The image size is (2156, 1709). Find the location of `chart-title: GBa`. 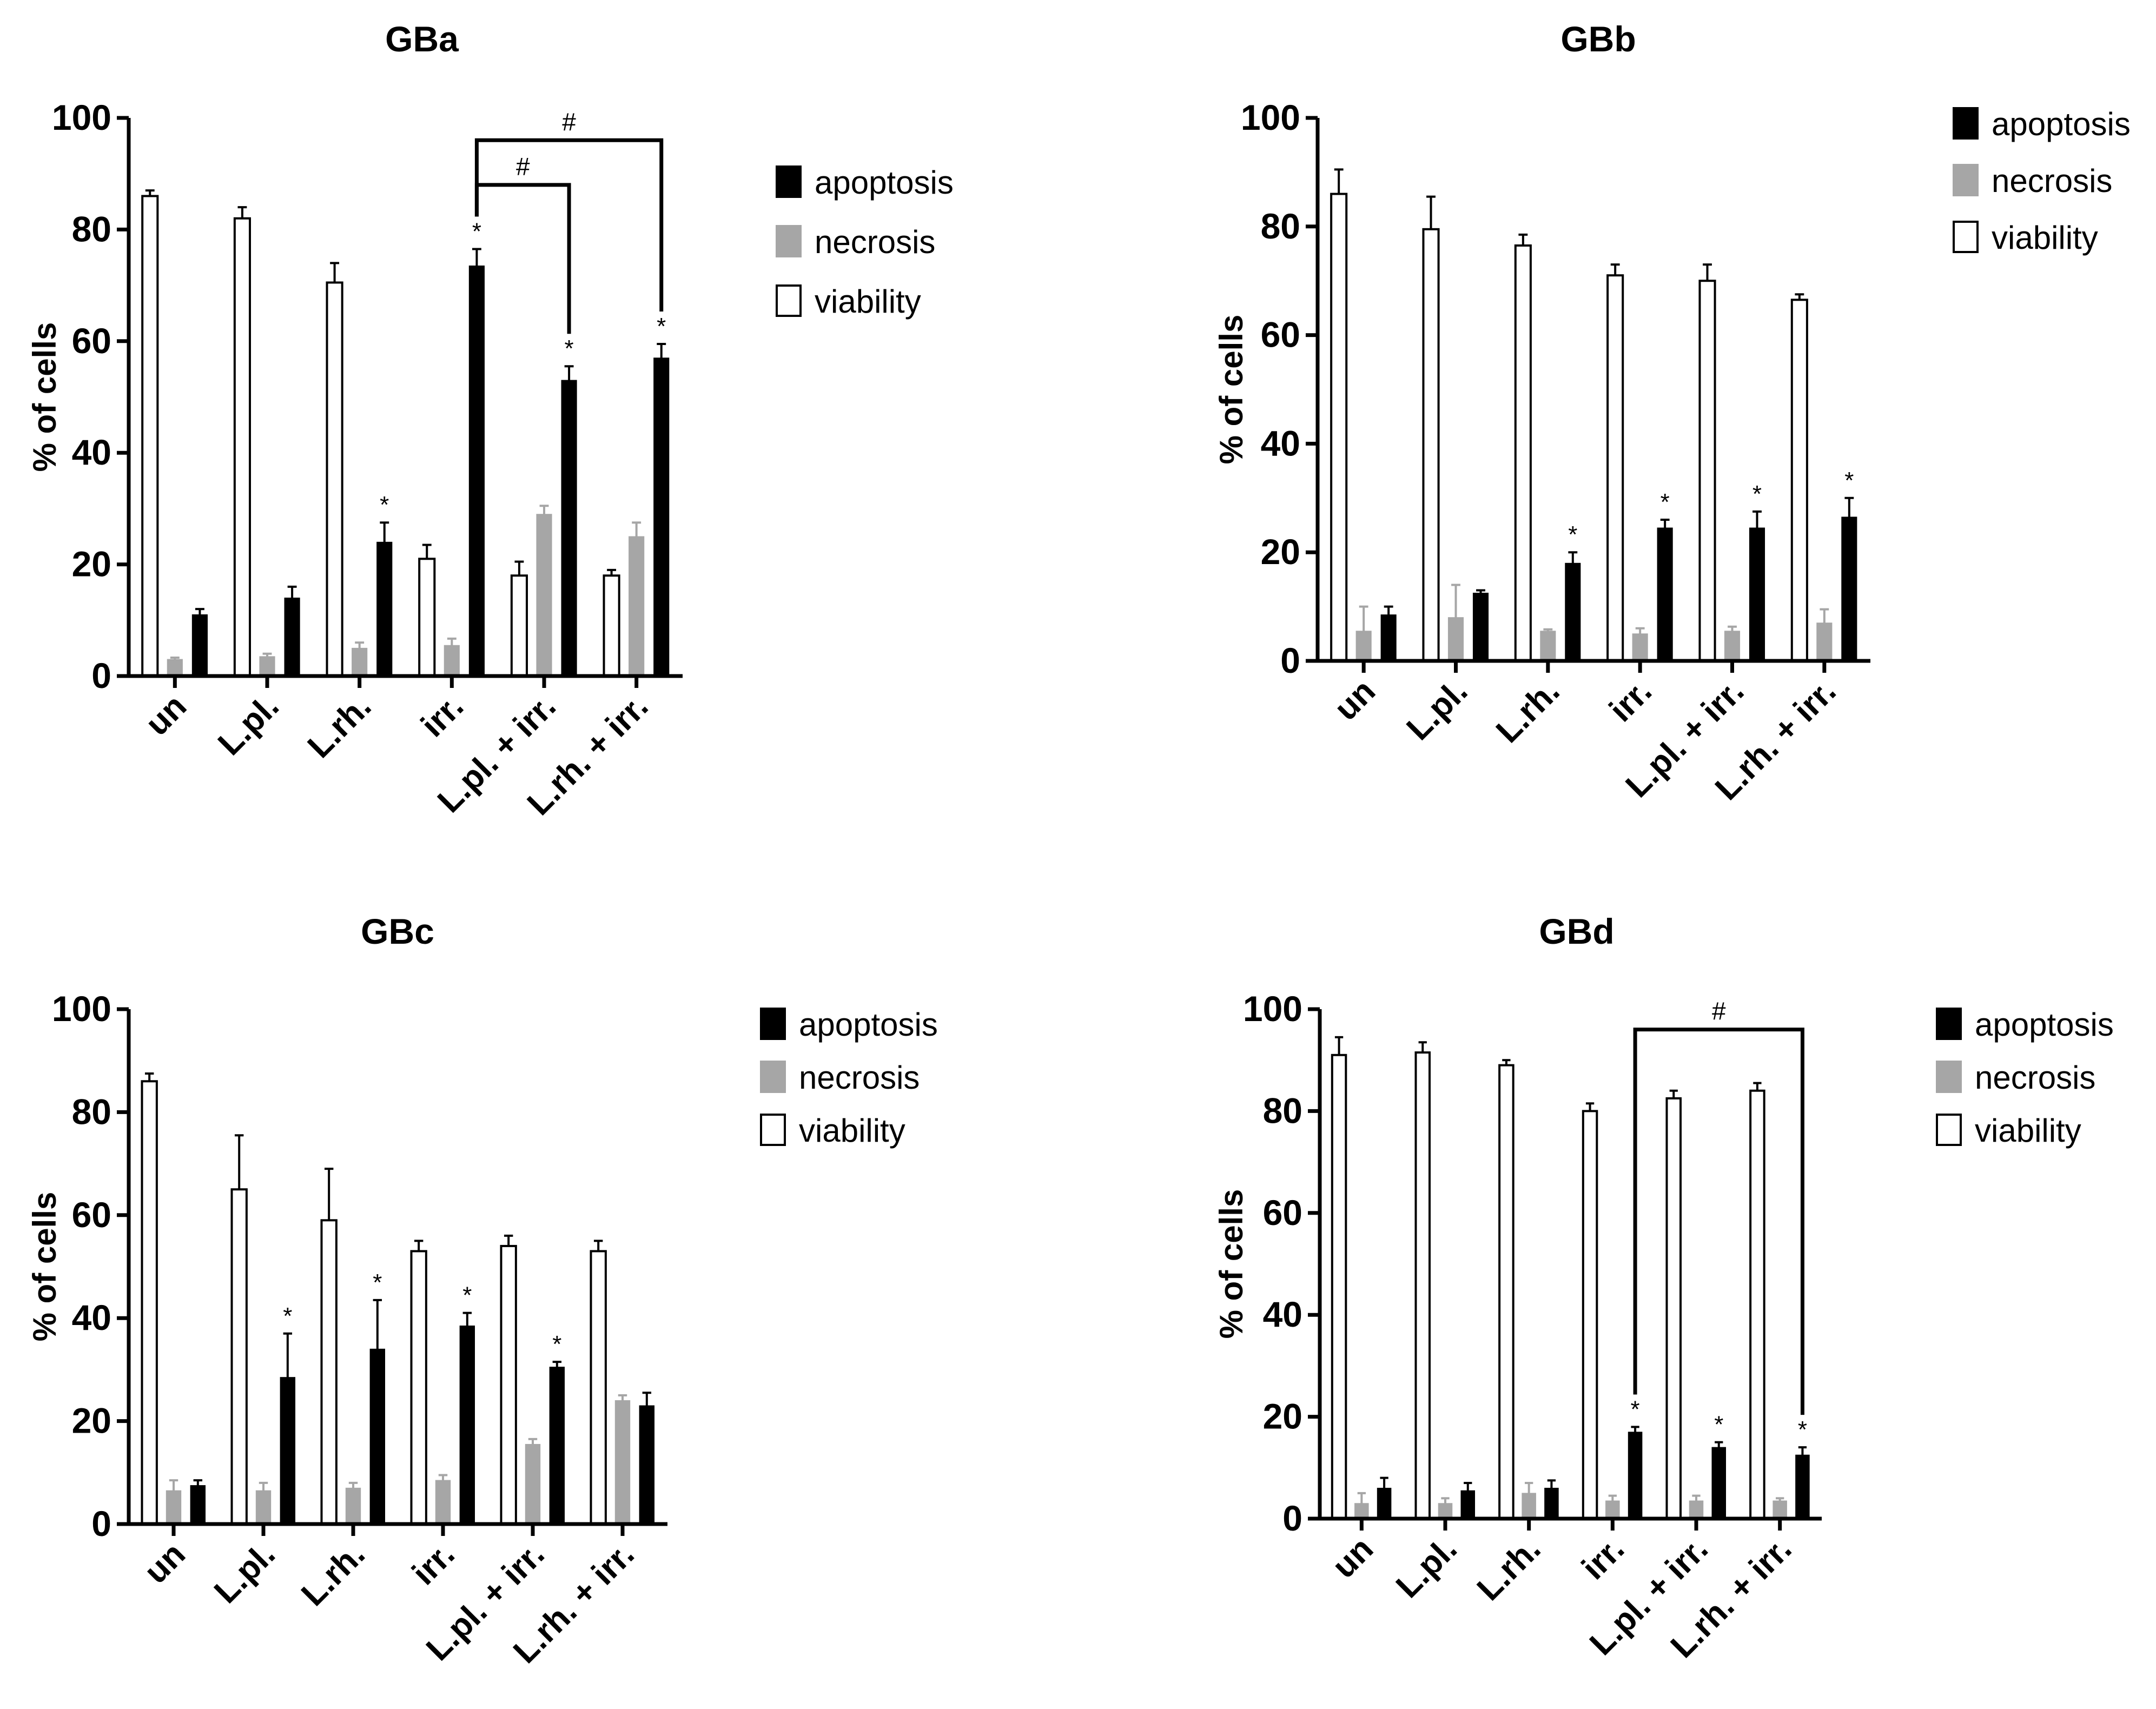

chart-title: GBa is located at coordinates (422, 39).